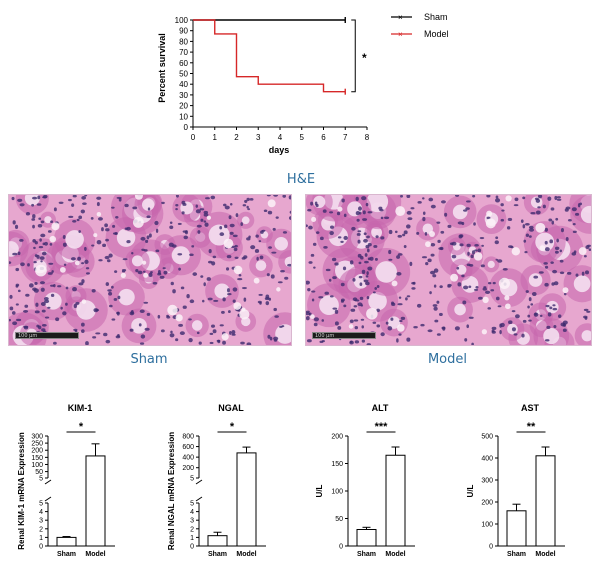  What do you see at coordinates (41, 521) in the screenshot?
I see `y-tick-label: 3` at bounding box center [41, 521].